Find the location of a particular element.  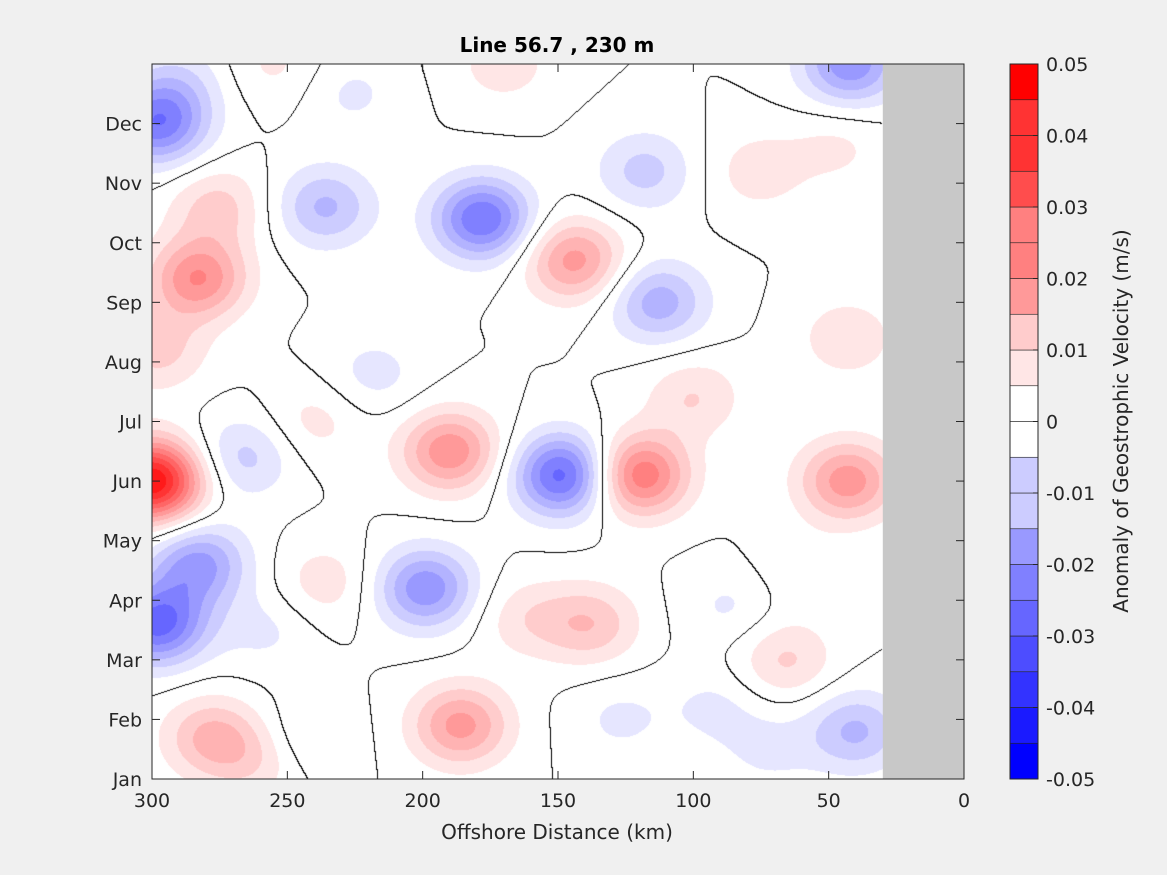

x-axis-label: Offshore Distance (km) is located at coordinates (557, 832).